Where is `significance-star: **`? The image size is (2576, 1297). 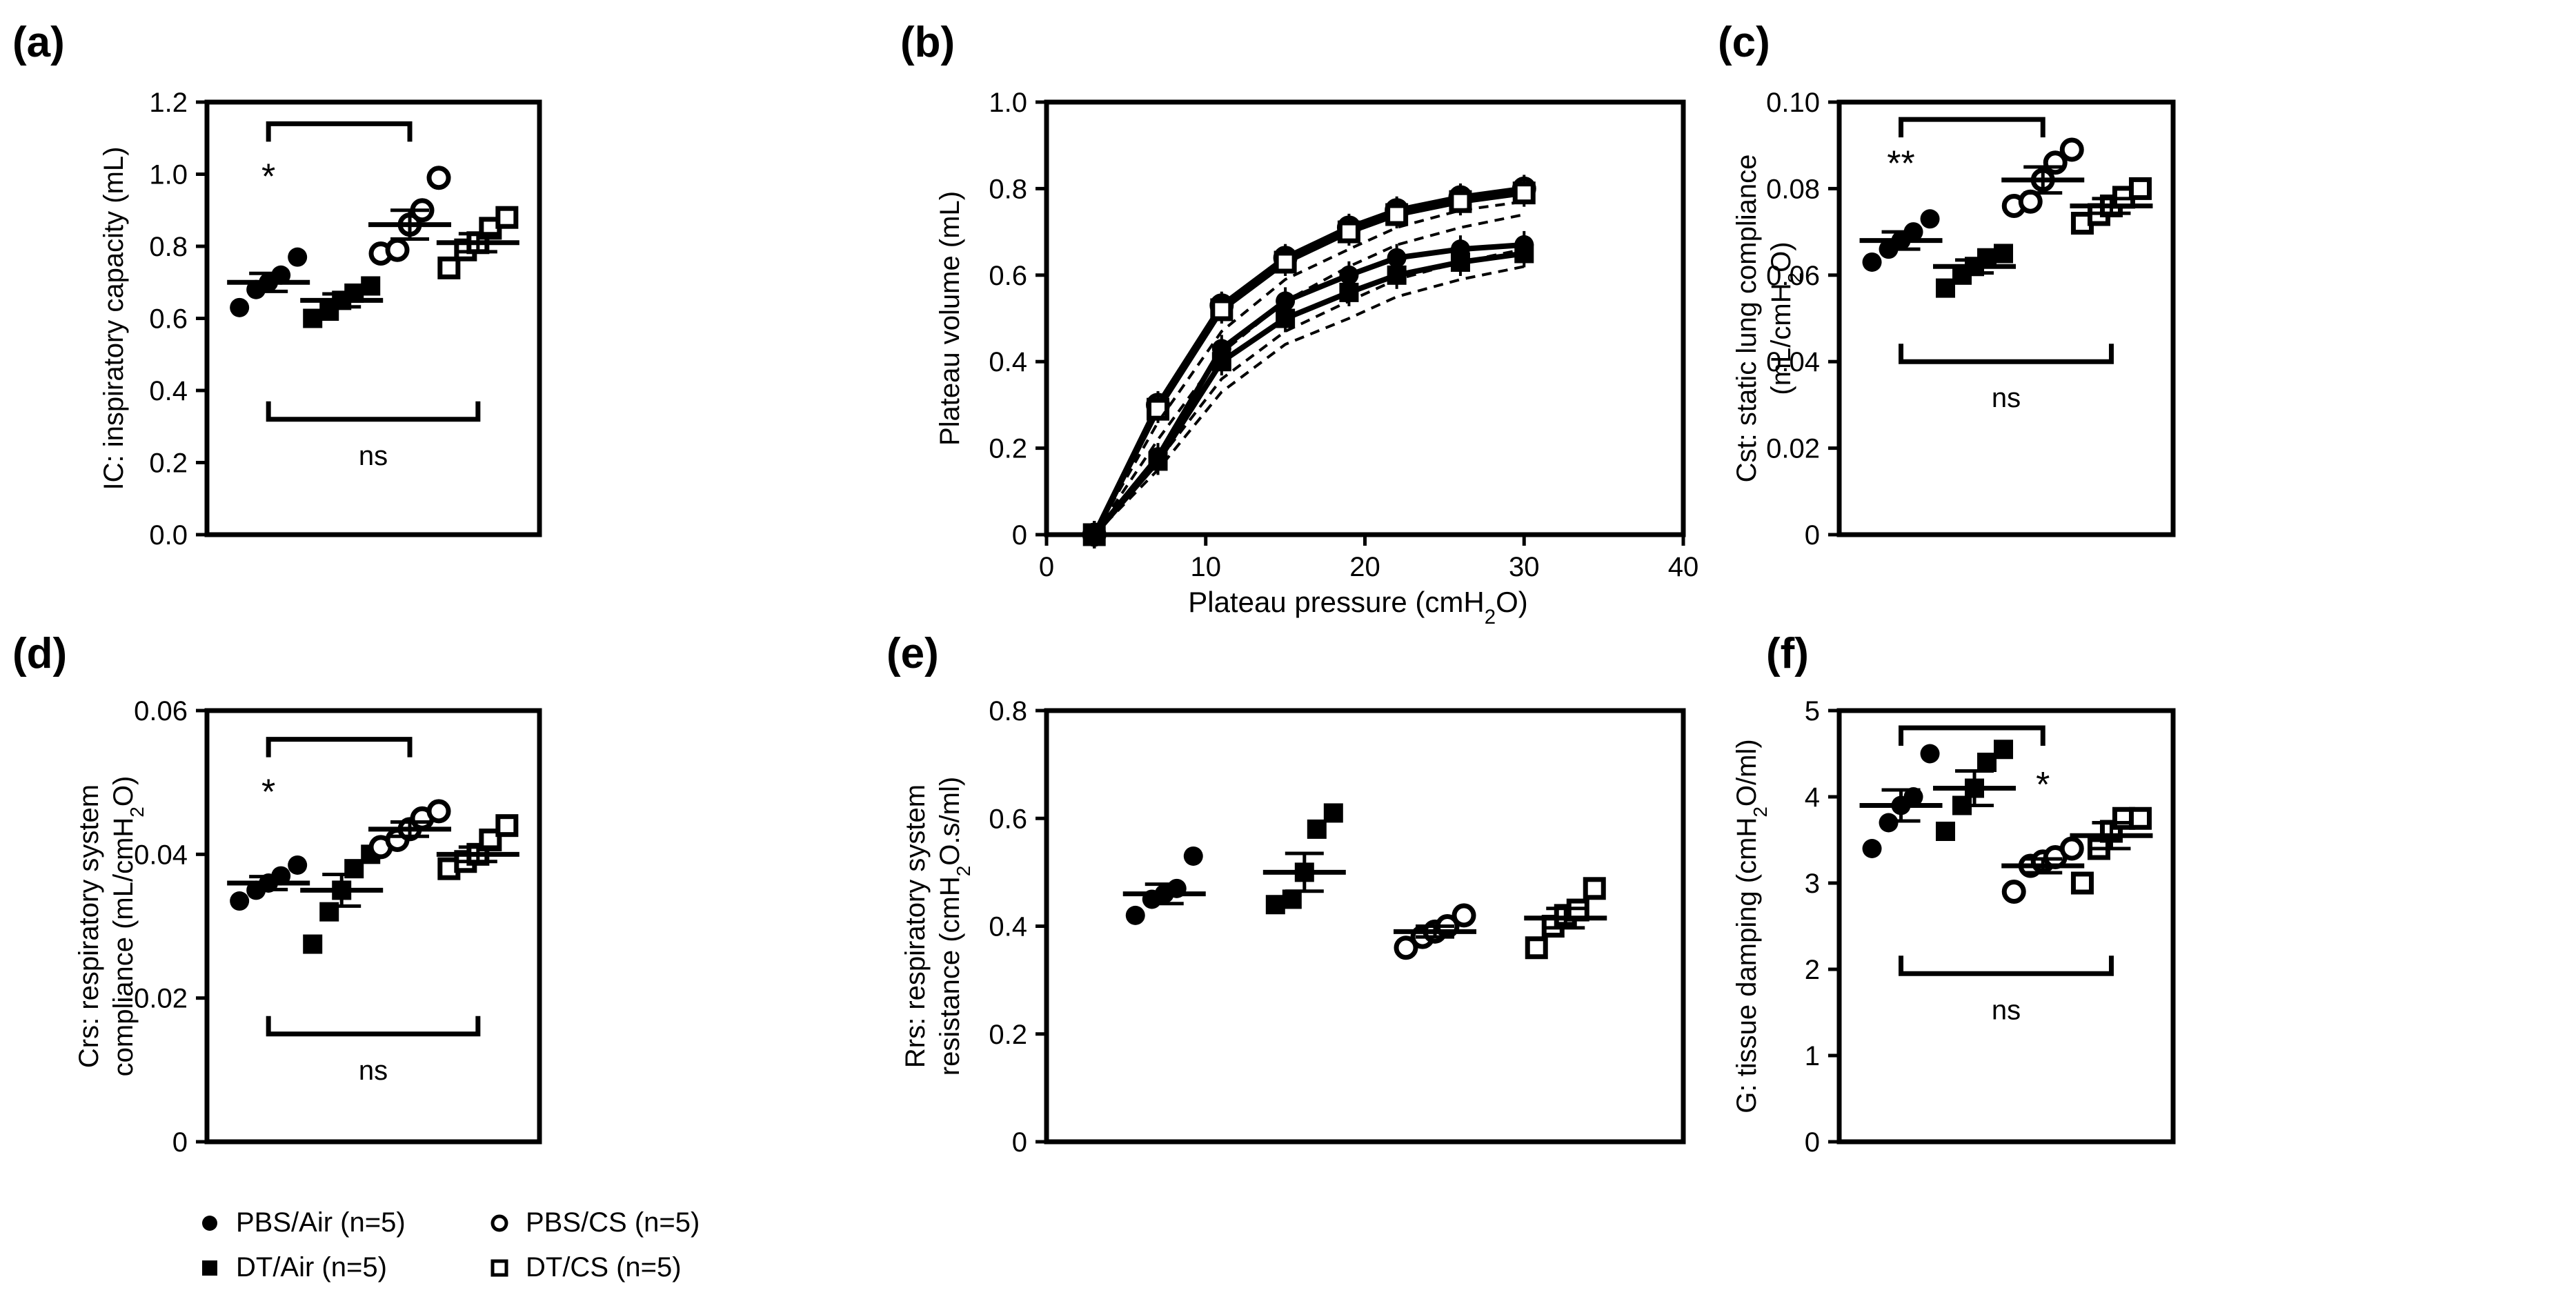 significance-star: ** is located at coordinates (1900, 164).